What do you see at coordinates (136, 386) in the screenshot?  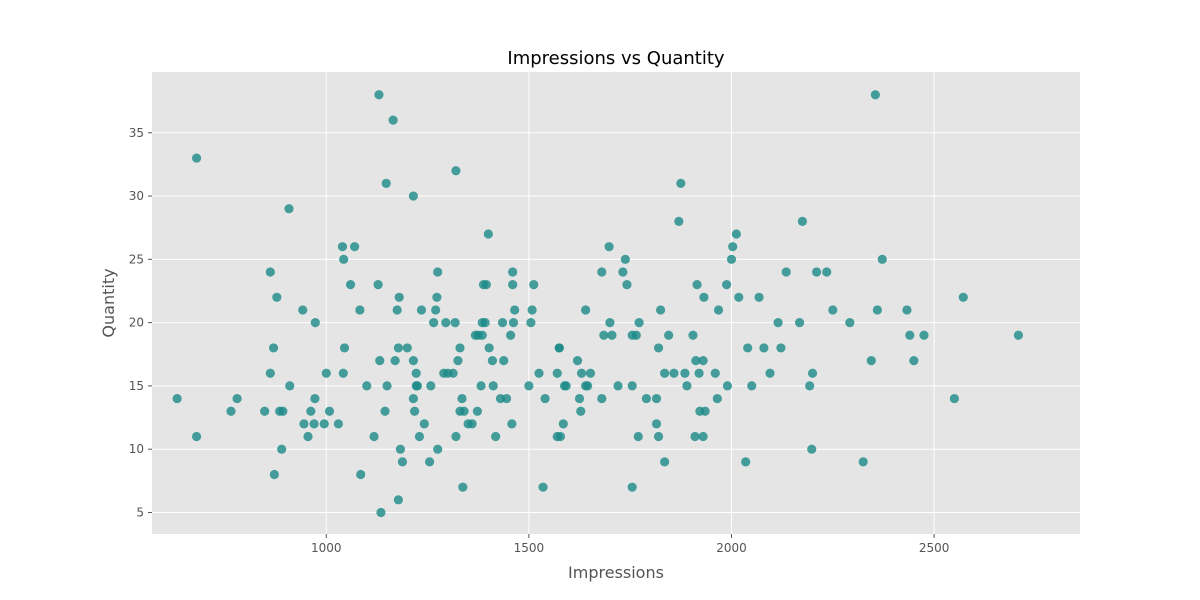 I see `y-tick-label: 15` at bounding box center [136, 386].